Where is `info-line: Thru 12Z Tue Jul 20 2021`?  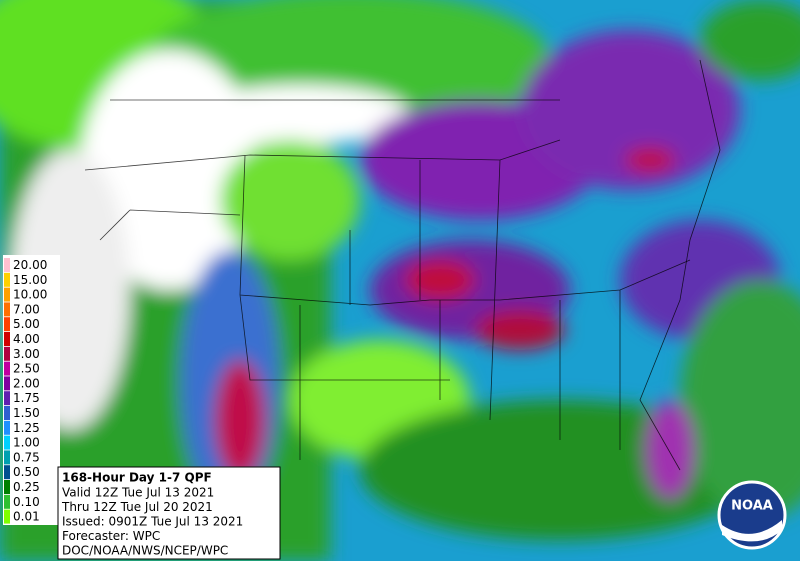
info-line: Thru 12Z Tue Jul 20 2021 is located at coordinates (137, 507).